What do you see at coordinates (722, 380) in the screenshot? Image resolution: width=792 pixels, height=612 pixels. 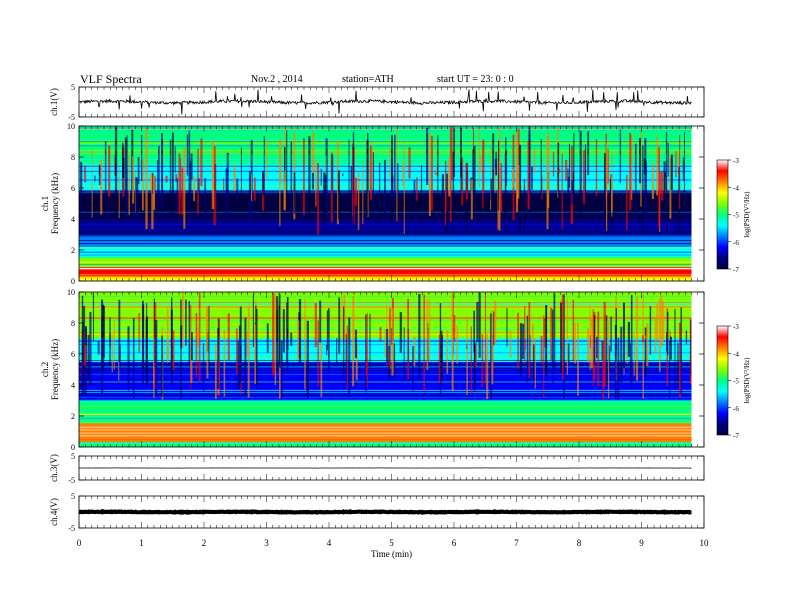 I see `colorbar` at bounding box center [722, 380].